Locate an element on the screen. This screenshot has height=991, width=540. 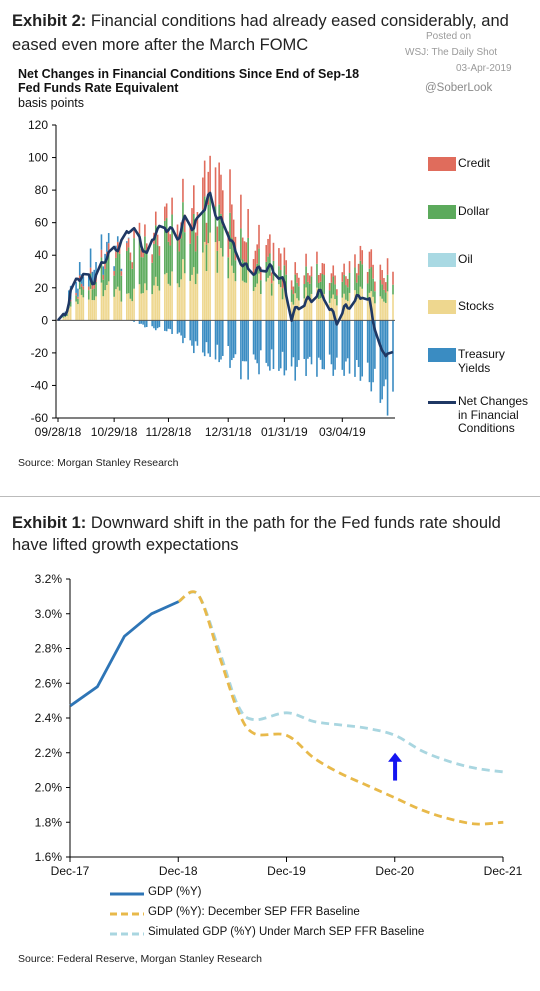
legend-dec-sep-label: GDP (%Y): December SEP FFR Baseline is located at coordinates (254, 912).